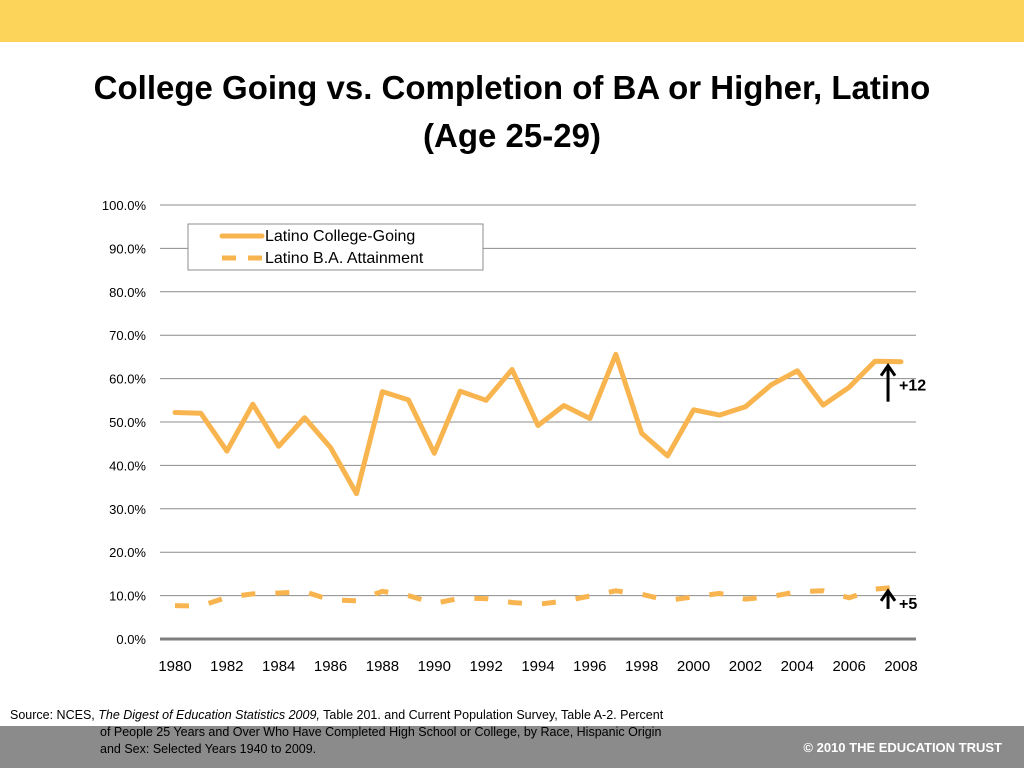 Image resolution: width=1024 pixels, height=768 pixels. Describe the element at coordinates (382, 666) in the screenshot. I see `x-tick-label: 1988` at that location.